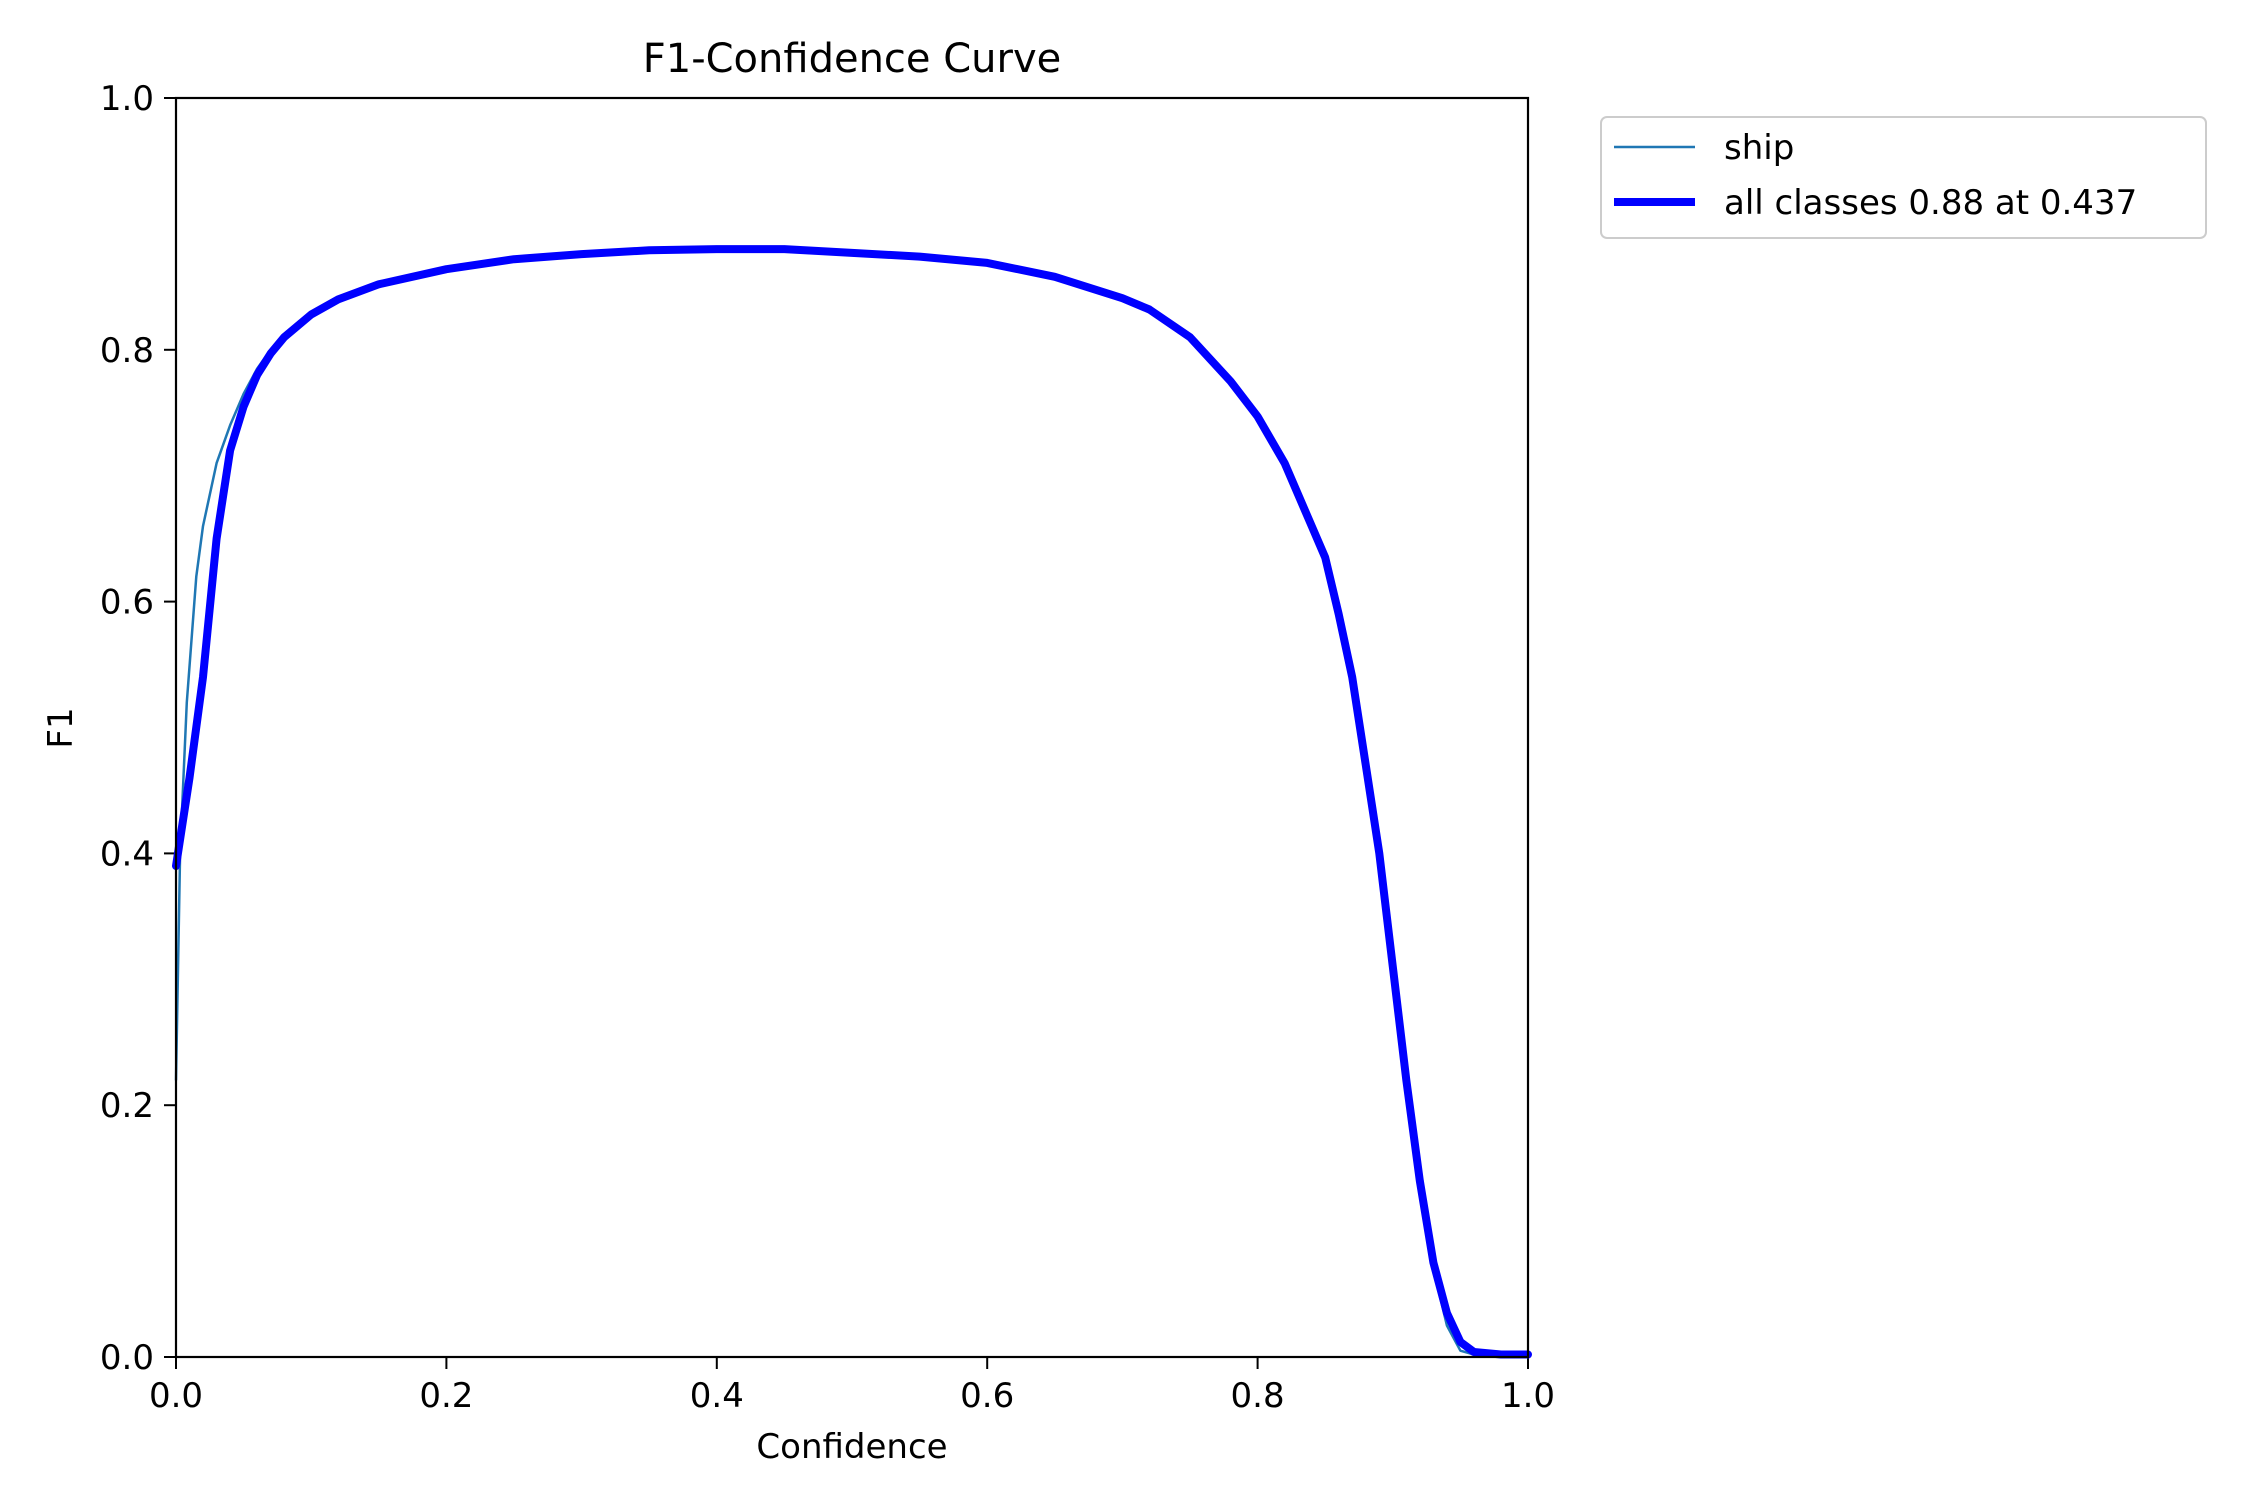  What do you see at coordinates (61, 727) in the screenshot?
I see `y-axis-label: F1` at bounding box center [61, 727].